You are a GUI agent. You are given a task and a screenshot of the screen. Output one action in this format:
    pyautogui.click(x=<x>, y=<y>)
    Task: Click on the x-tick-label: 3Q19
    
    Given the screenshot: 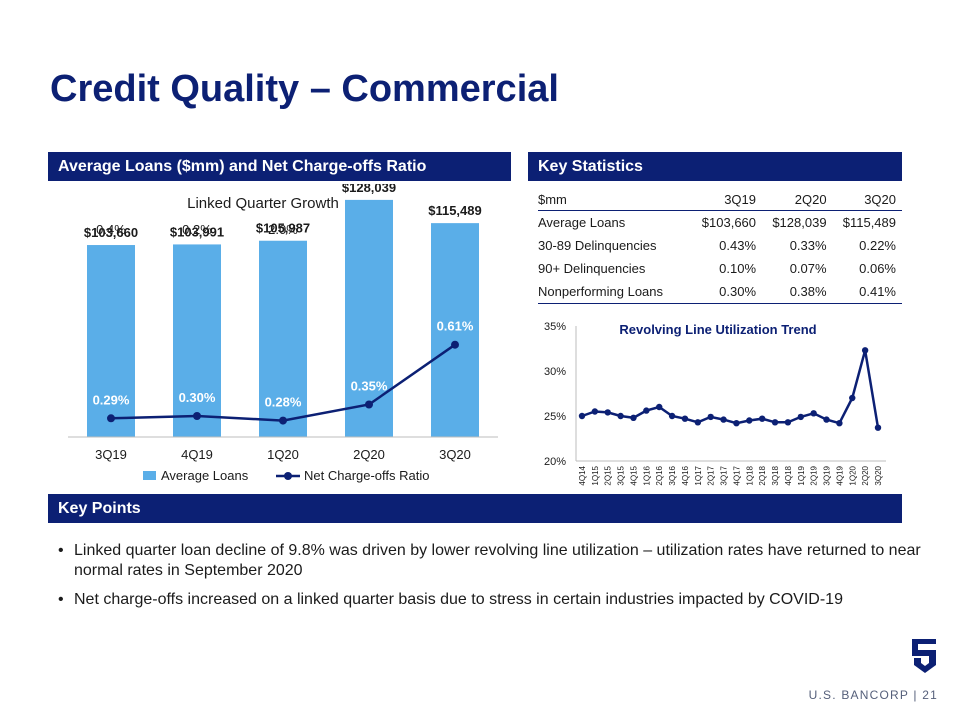 What is the action you would take?
    pyautogui.click(x=111, y=454)
    